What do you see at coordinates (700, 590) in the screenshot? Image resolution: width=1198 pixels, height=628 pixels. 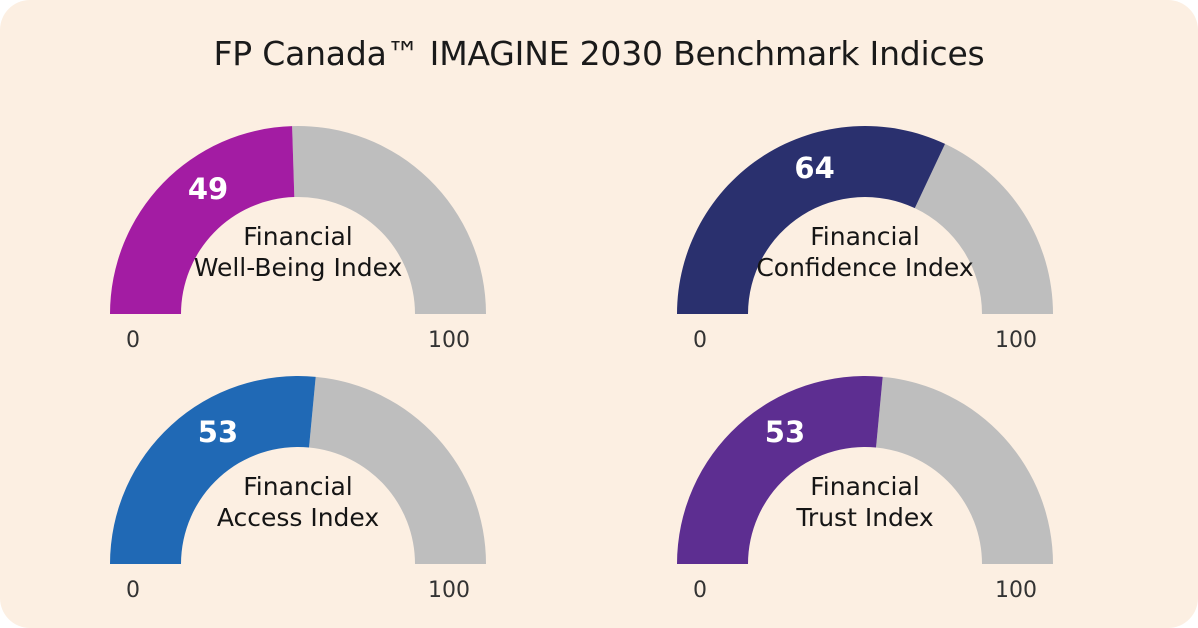 I see `gauge-tick-min-trust: 0` at bounding box center [700, 590].